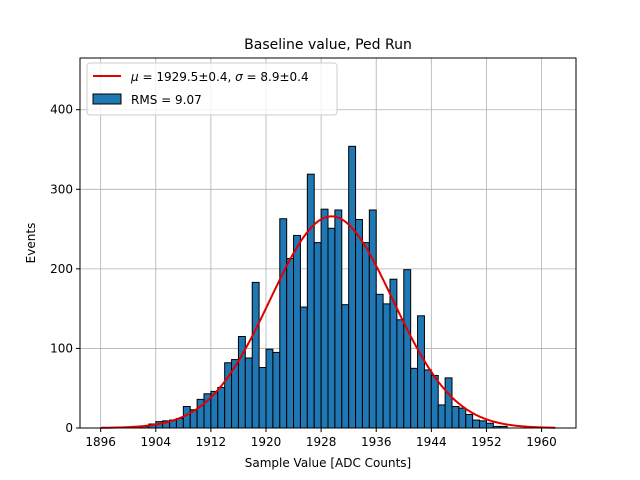 This screenshot has width=640, height=480. I want to click on x-tick-label: 1952, so click(486, 442).